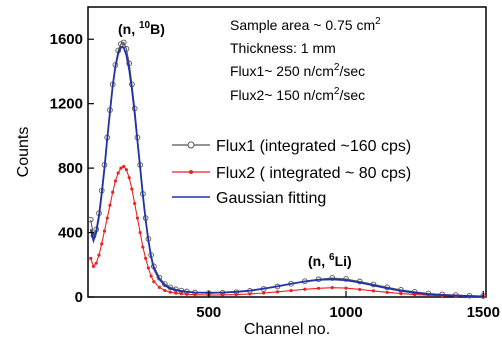 Image resolution: width=502 pixels, height=341 pixels. Describe the element at coordinates (191, 145) in the screenshot. I see `legend-marker-flux1` at that location.